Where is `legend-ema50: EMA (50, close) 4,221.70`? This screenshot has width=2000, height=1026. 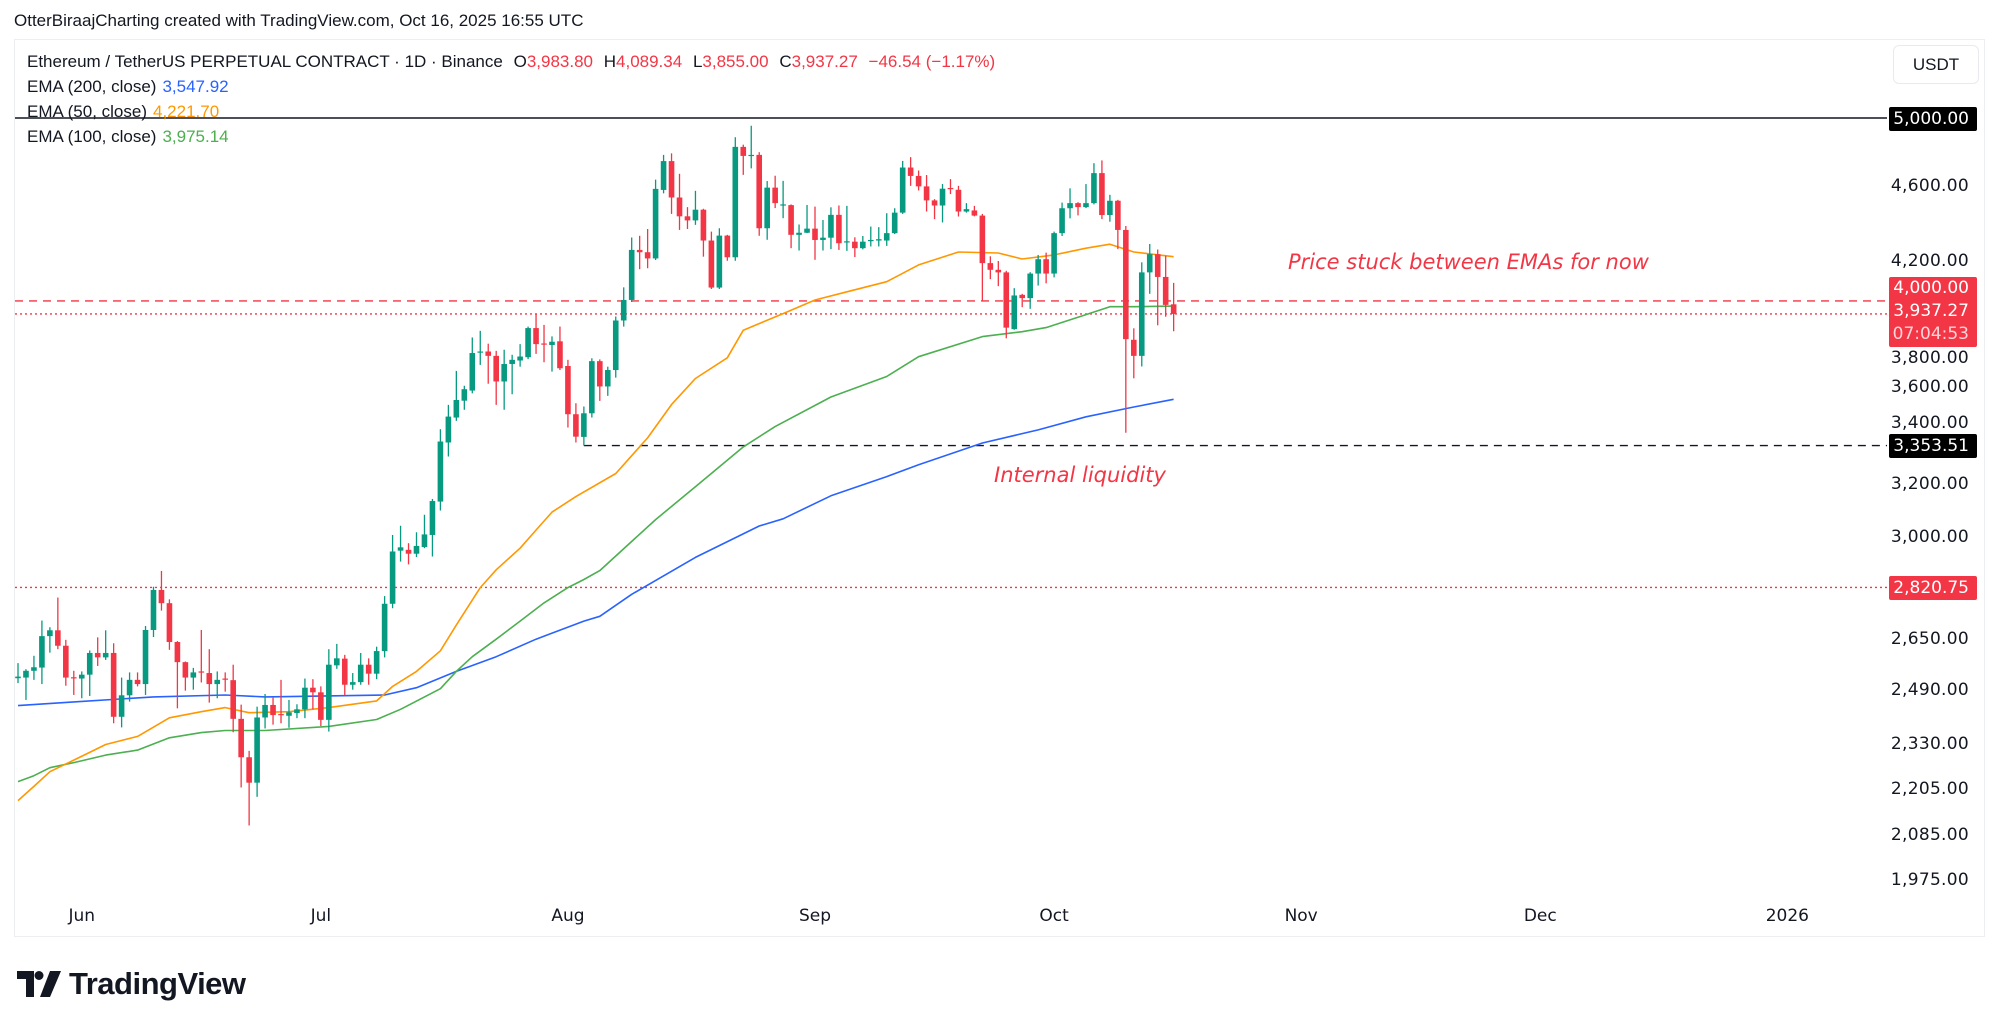 legend-ema50: EMA (50, close) 4,221.70 is located at coordinates (126, 112).